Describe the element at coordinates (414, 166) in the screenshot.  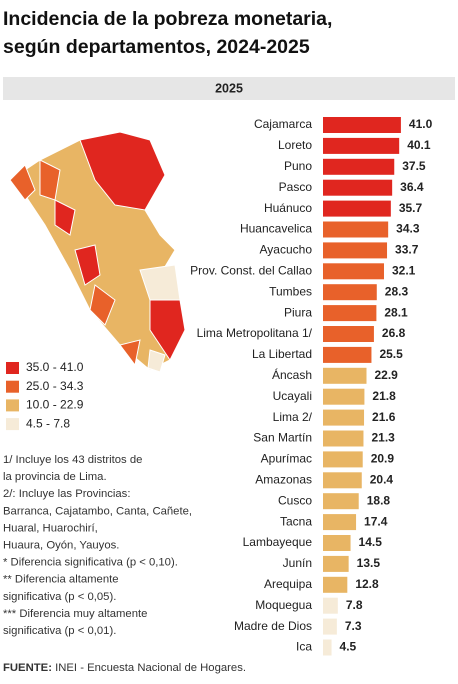
I see `value-label: 37.5` at that location.